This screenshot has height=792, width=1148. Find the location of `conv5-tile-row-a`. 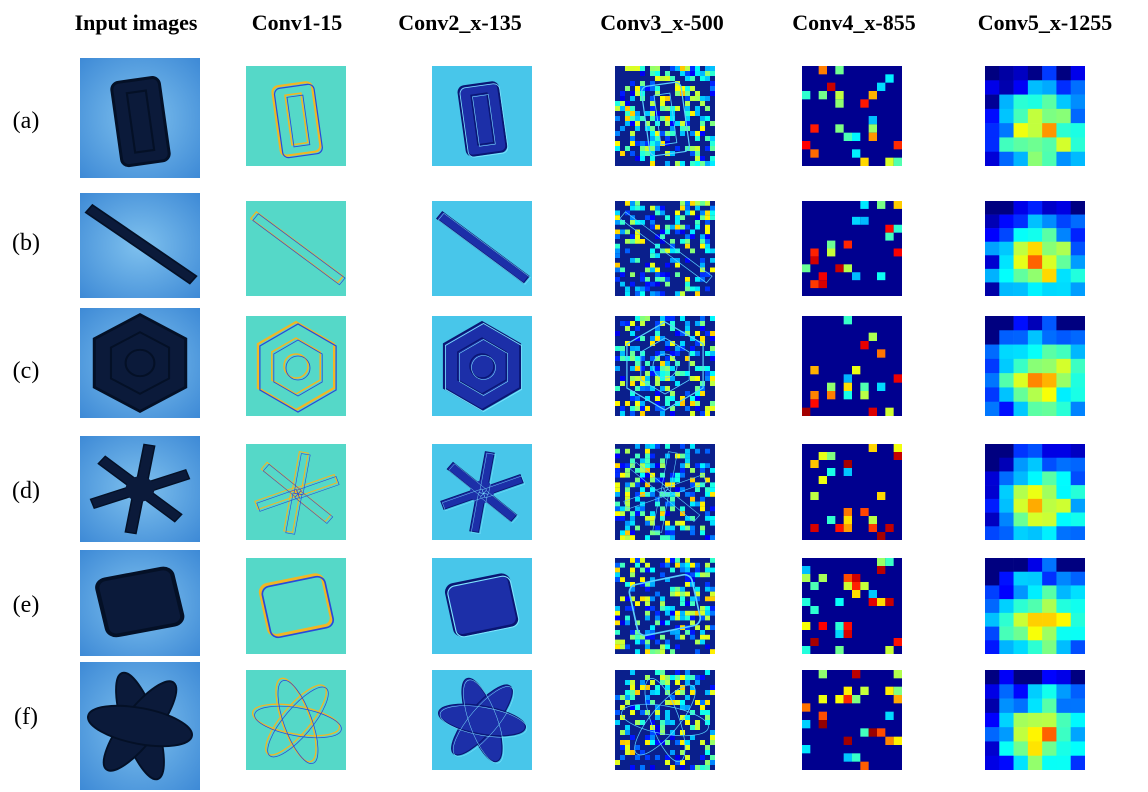

conv5-tile-row-a is located at coordinates (1035, 116).